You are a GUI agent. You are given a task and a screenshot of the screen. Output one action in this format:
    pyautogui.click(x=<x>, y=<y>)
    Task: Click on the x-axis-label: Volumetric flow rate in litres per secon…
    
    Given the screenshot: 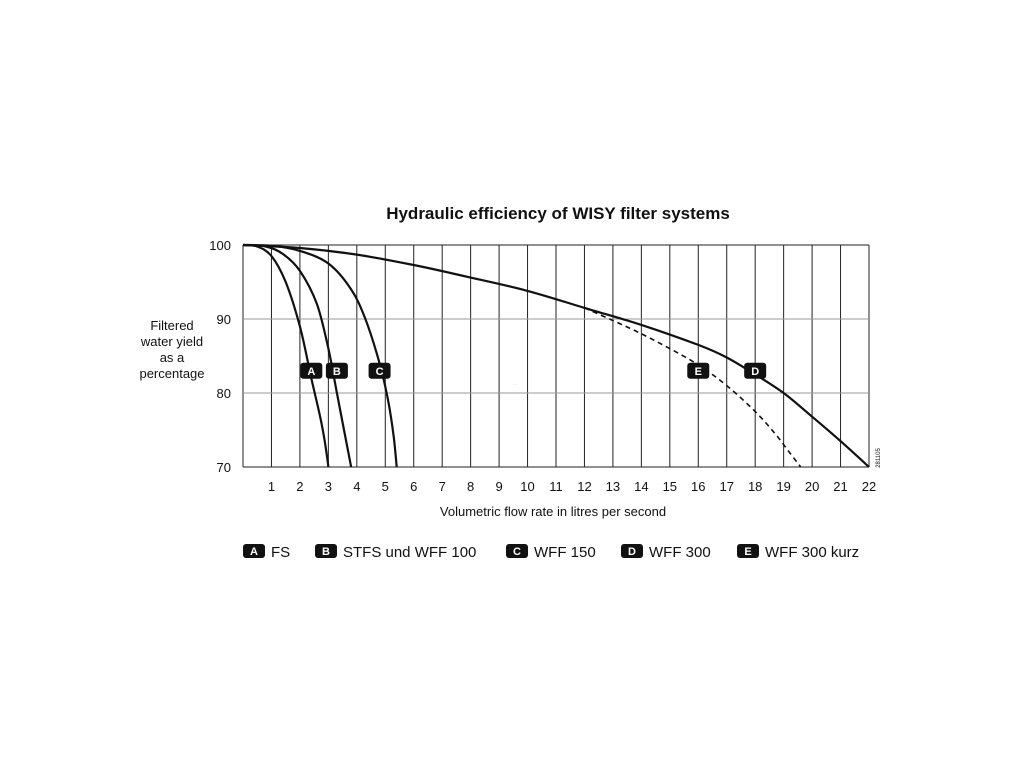 What is the action you would take?
    pyautogui.click(x=553, y=511)
    